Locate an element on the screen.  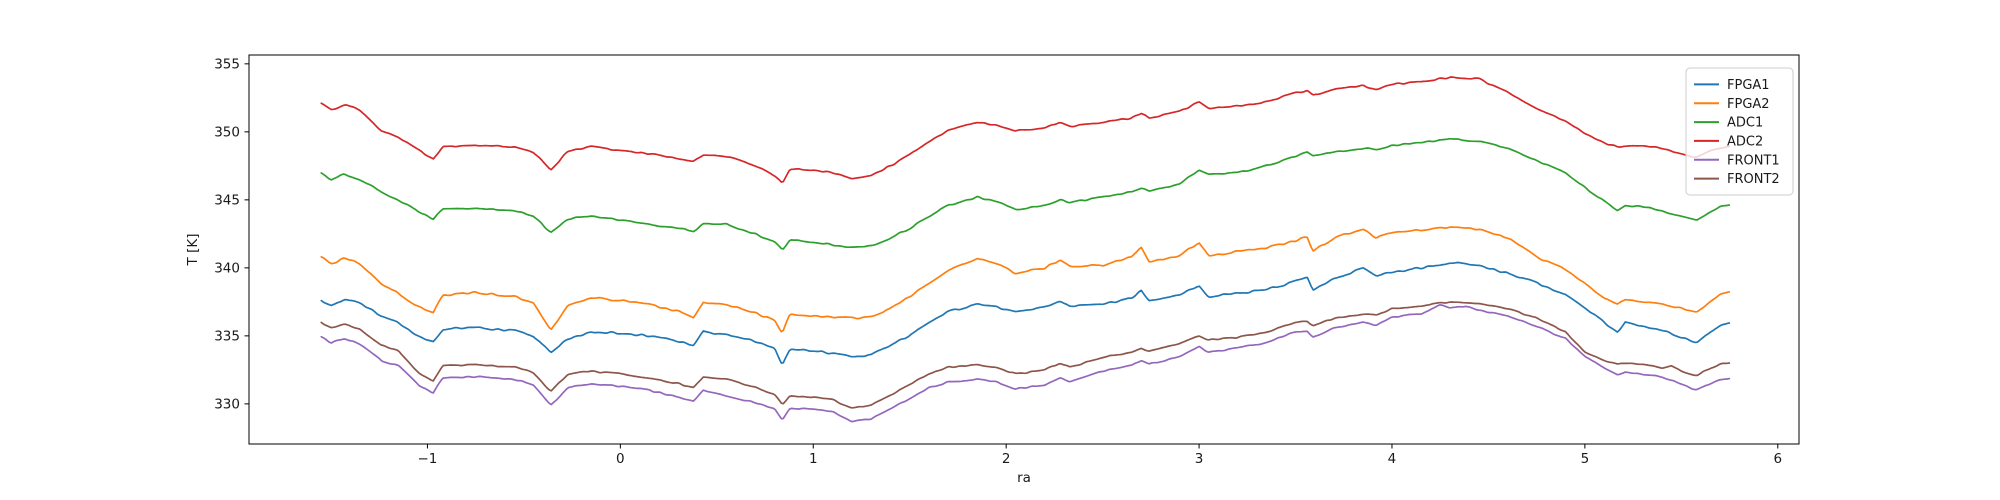
y-tick-label: 330 is located at coordinates (227, 404).